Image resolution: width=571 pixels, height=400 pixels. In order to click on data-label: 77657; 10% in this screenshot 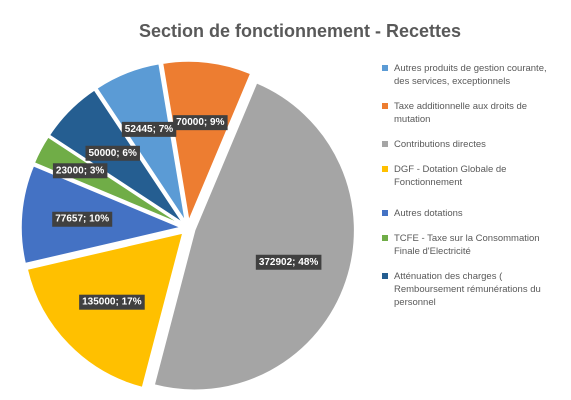, I will do `click(82, 219)`.